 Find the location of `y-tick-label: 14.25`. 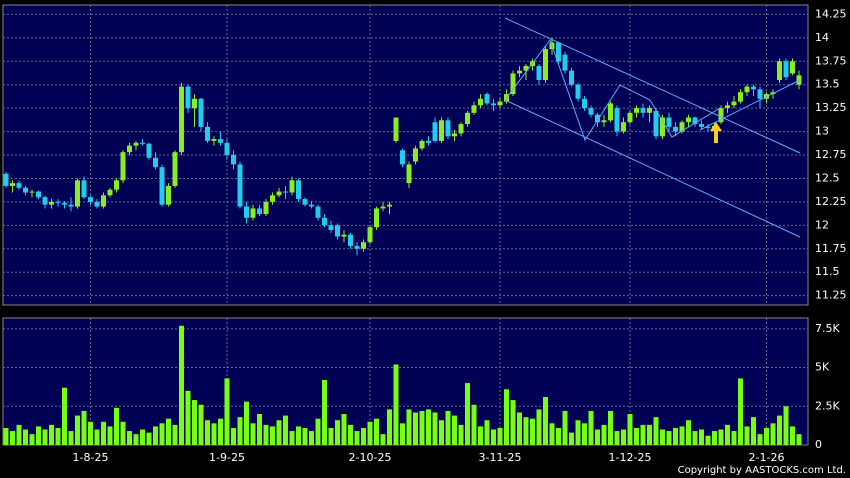

y-tick-label: 14.25 is located at coordinates (831, 13).